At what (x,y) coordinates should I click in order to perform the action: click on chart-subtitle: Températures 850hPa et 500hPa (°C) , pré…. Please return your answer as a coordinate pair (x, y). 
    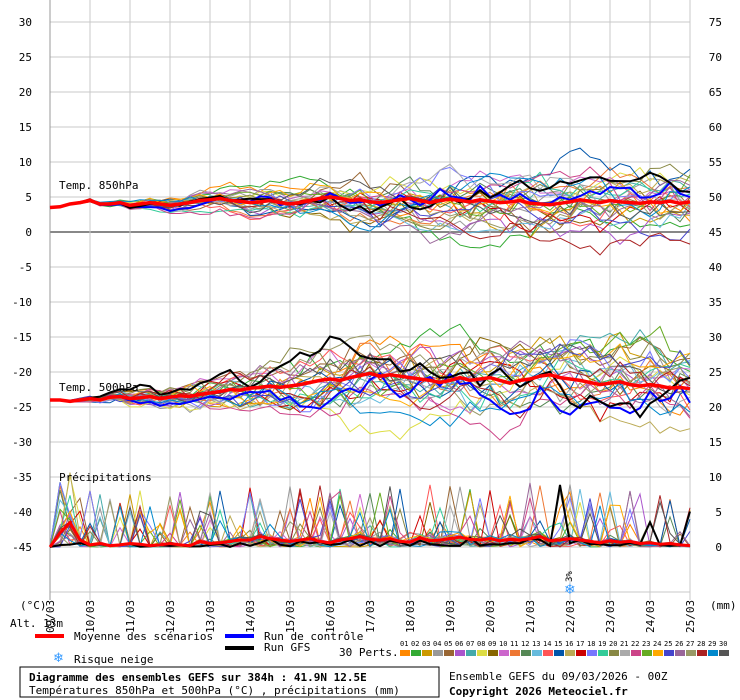
    Looking at the image, I should click on (214, 690).